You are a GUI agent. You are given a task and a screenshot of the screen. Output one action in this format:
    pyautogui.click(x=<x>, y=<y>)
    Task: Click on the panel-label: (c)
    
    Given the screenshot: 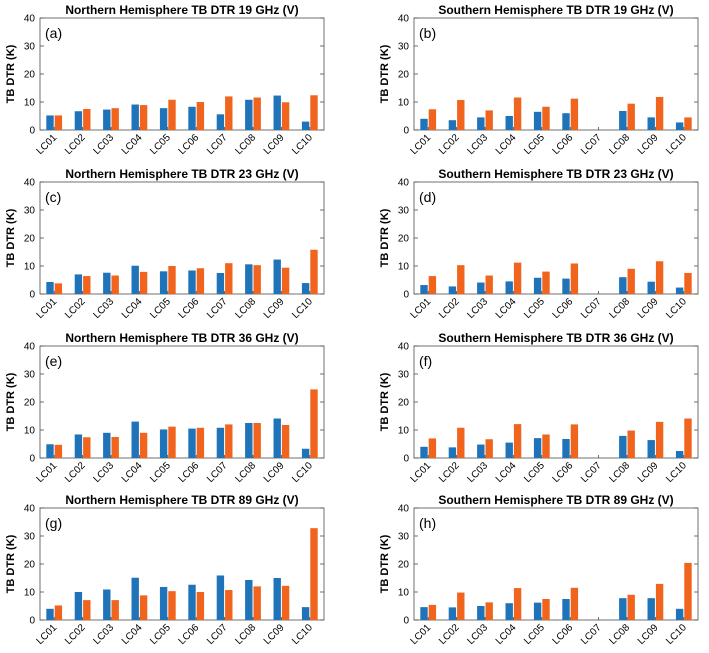 What is the action you would take?
    pyautogui.click(x=53, y=197)
    